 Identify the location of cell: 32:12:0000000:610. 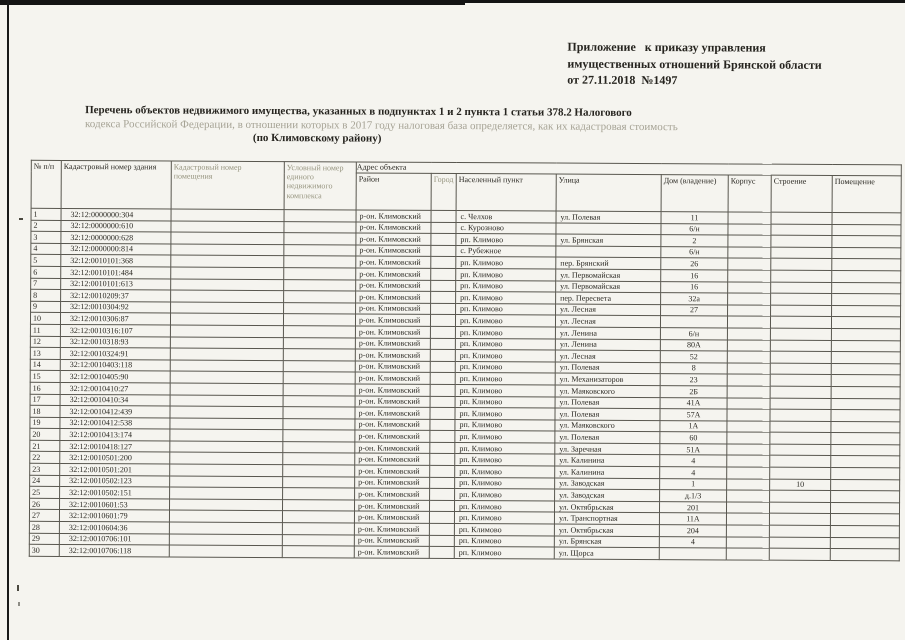
(116, 226).